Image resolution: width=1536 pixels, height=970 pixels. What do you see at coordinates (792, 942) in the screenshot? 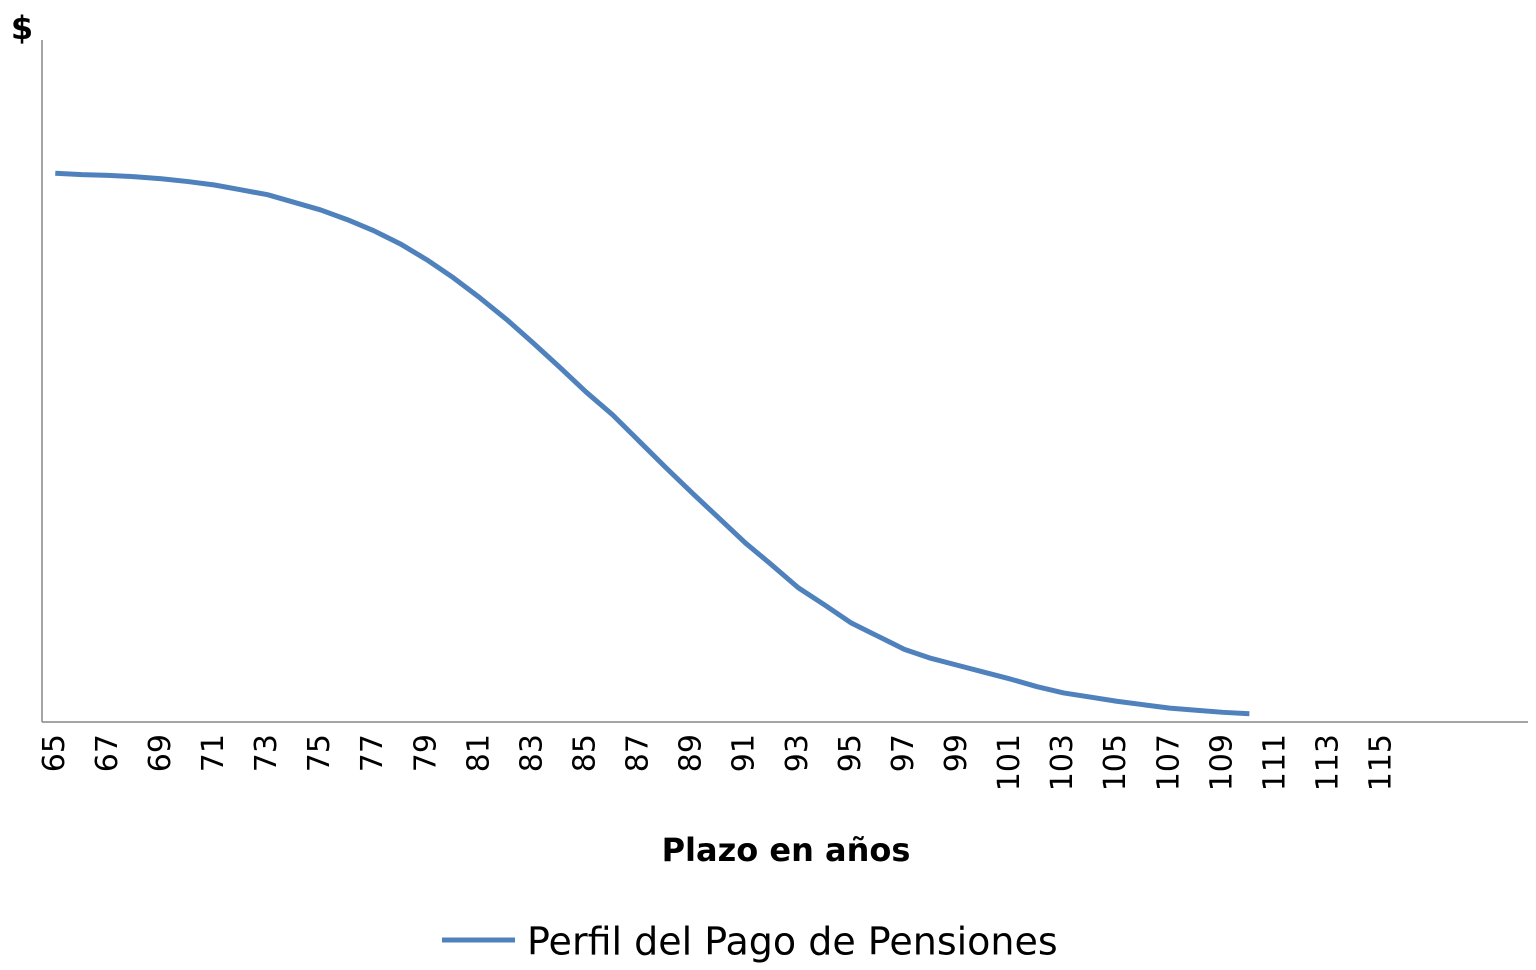
I see `legend-label: Perfil del Pago de Pensiones` at bounding box center [792, 942].